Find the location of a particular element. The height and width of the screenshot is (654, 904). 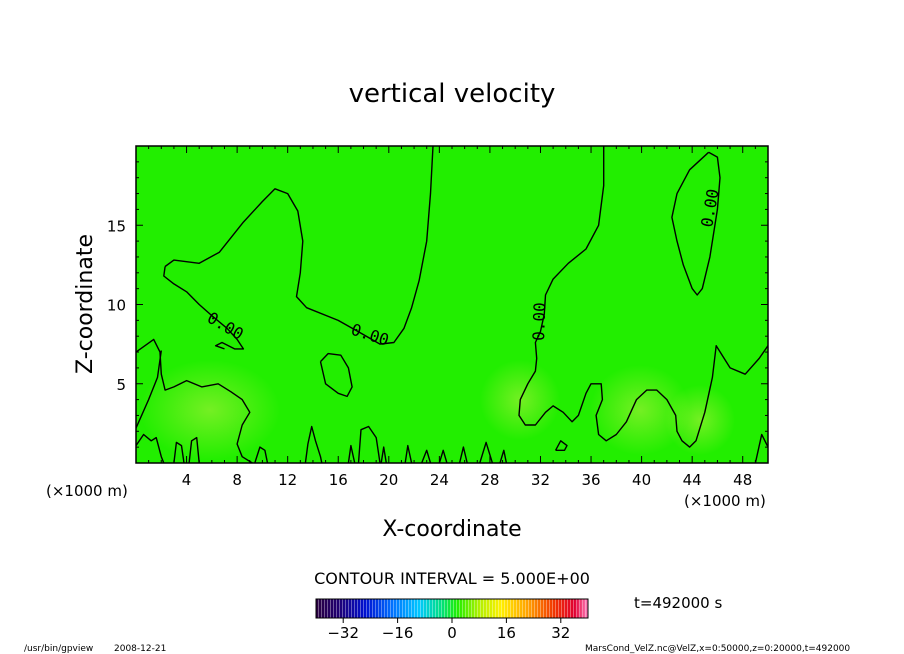

x-tick-label: 20 is located at coordinates (388, 480).